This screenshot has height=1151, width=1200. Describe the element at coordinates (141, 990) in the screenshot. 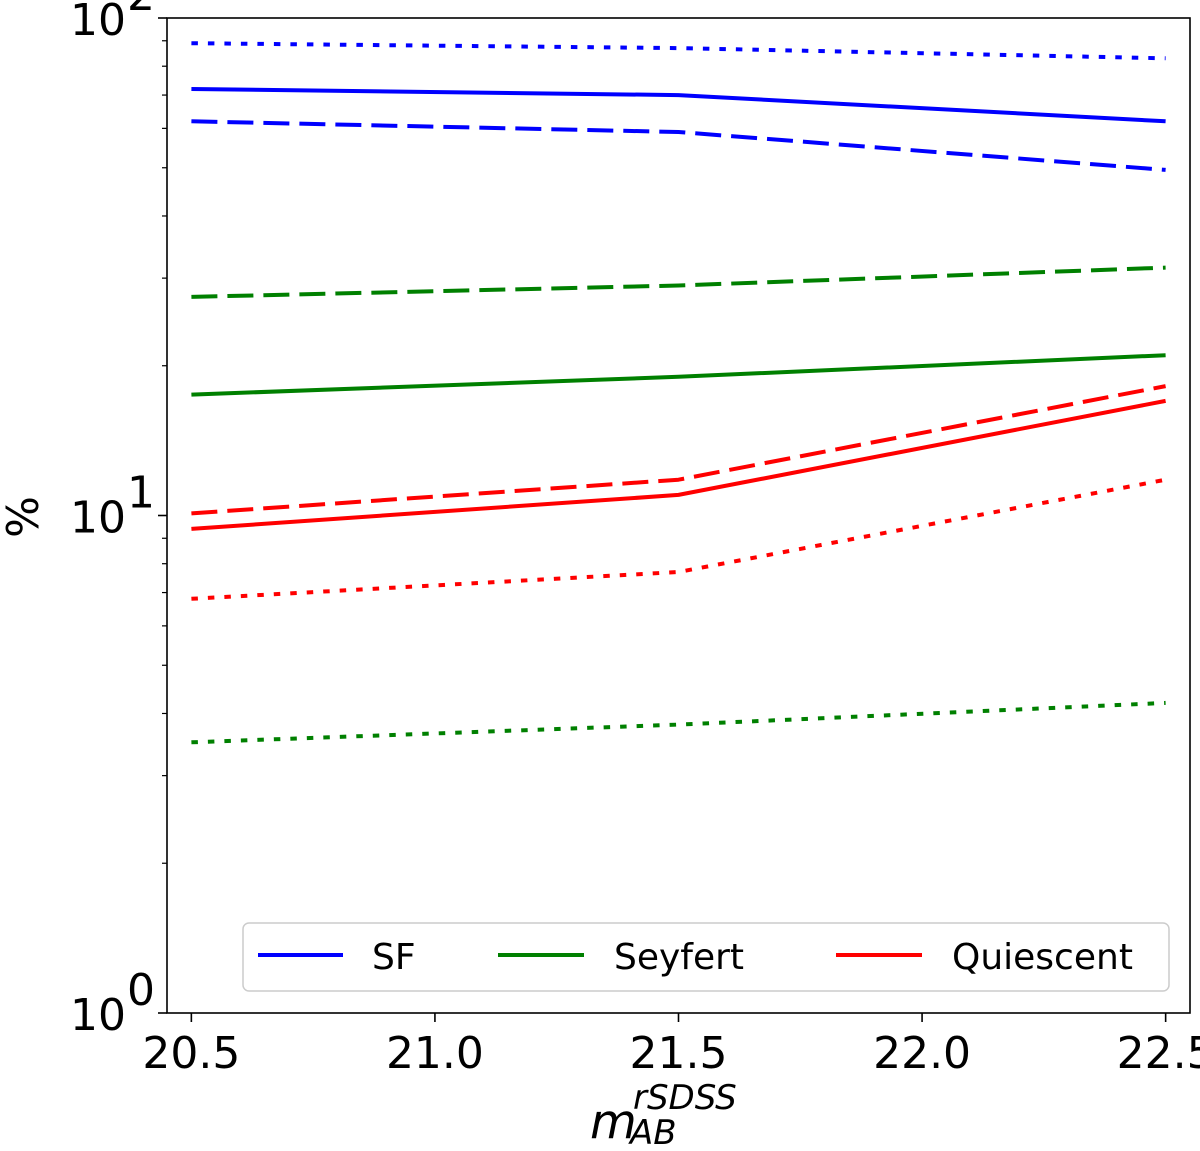

I see `y-tick-label-exponent: 0` at that location.